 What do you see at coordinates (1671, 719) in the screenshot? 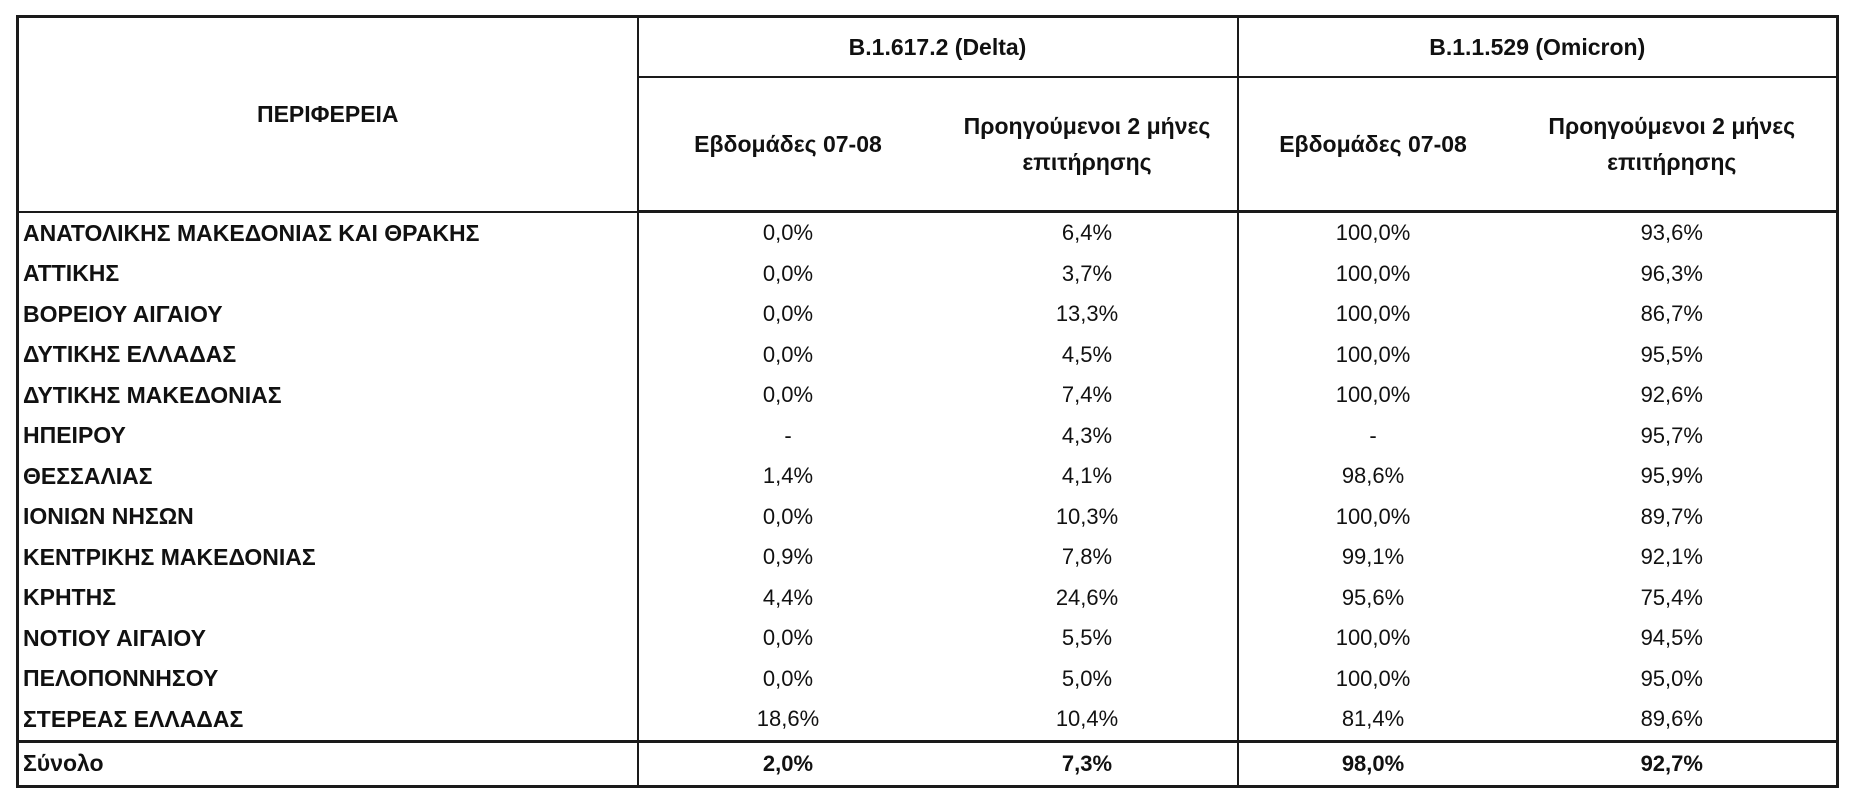
I see `omicron-months-cell: 89,6%` at bounding box center [1671, 719].